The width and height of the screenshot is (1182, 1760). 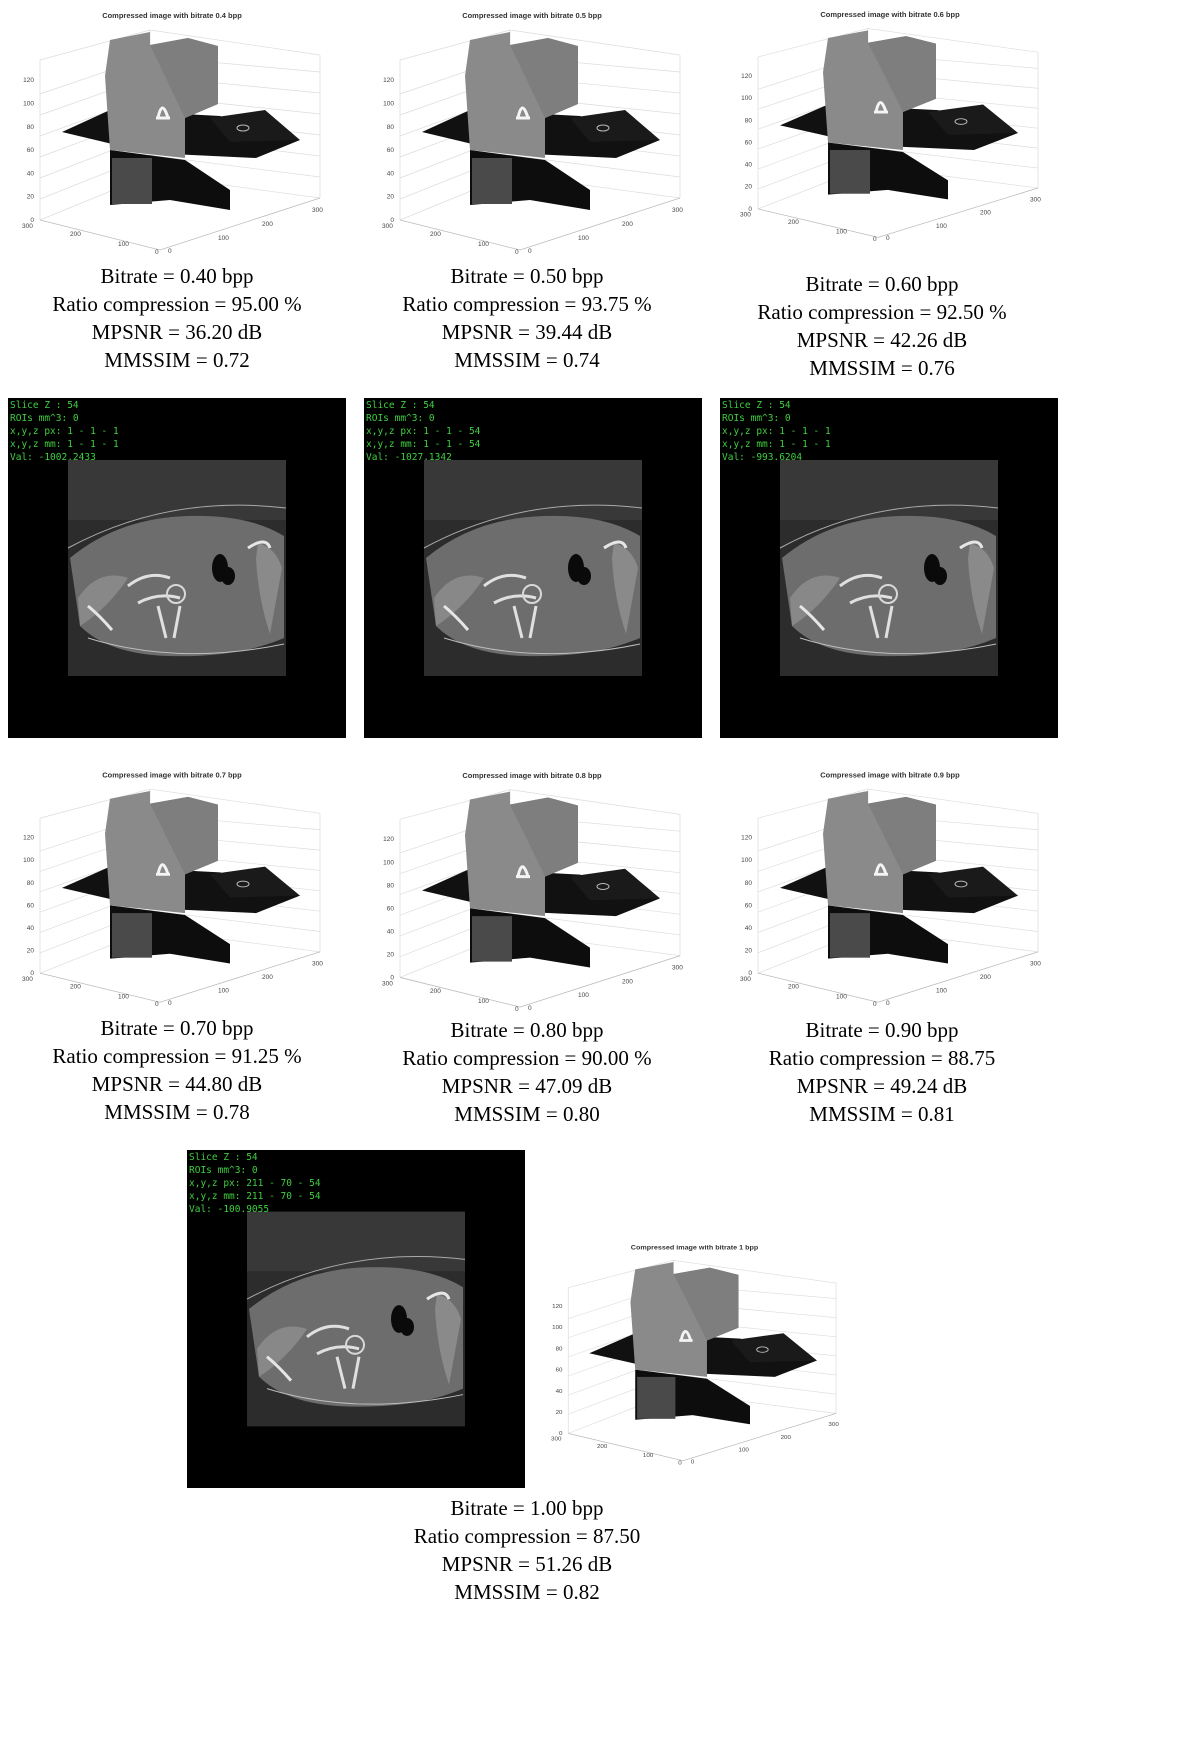 What do you see at coordinates (243, 884) in the screenshot?
I see `slice-feature` at bounding box center [243, 884].